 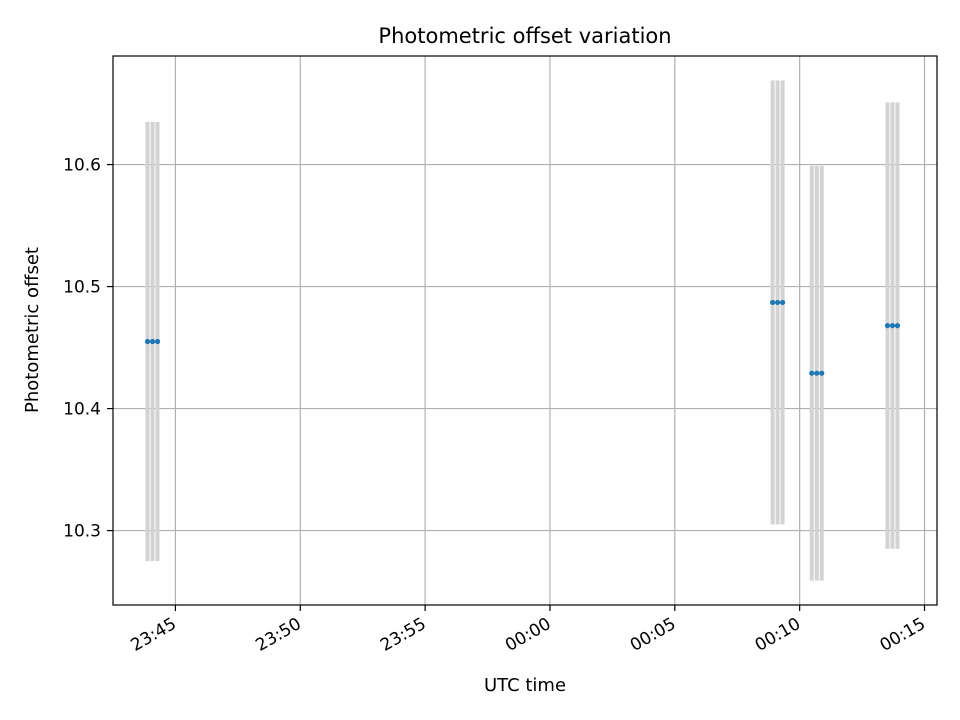 I want to click on data-points, so click(x=522, y=337).